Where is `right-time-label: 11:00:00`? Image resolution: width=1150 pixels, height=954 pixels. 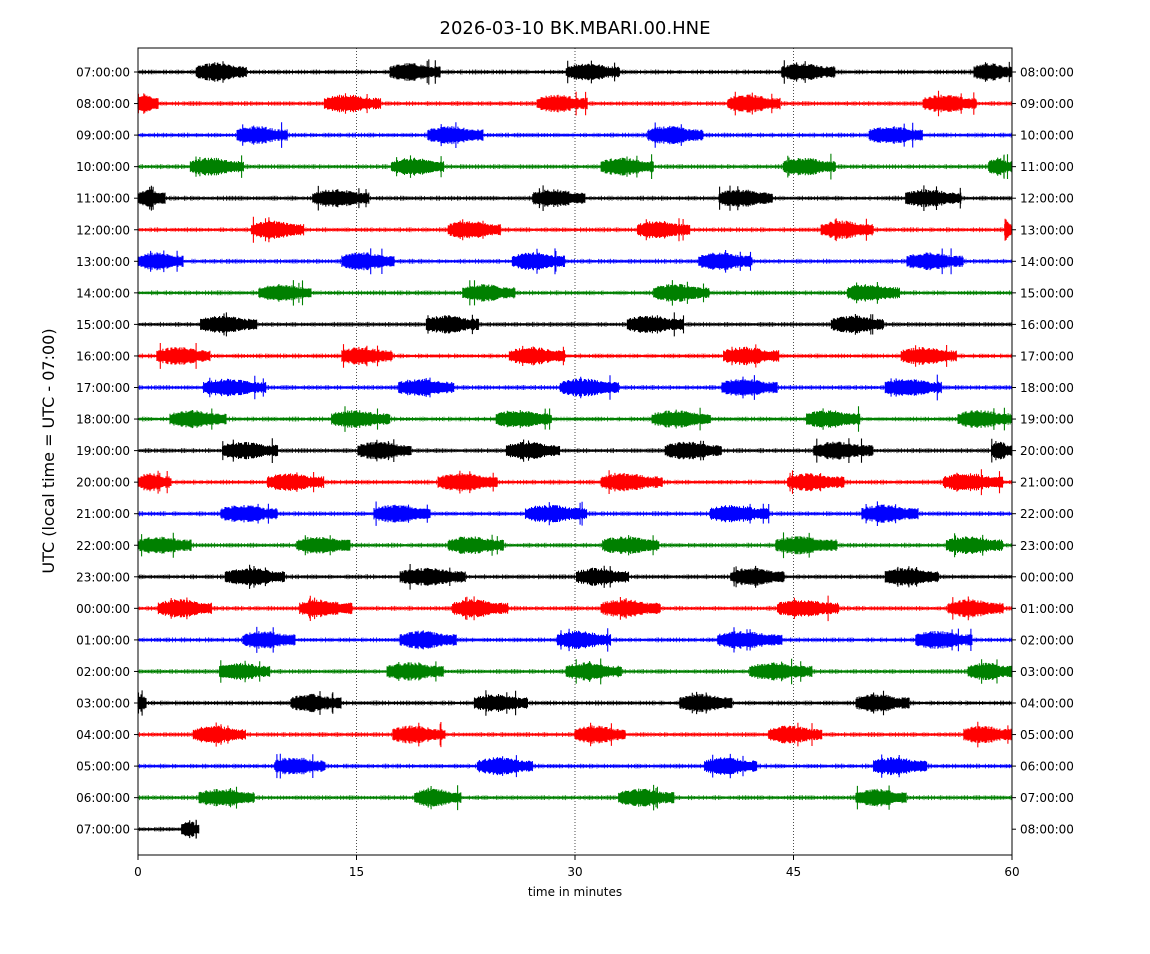 right-time-label: 11:00:00 is located at coordinates (1047, 167).